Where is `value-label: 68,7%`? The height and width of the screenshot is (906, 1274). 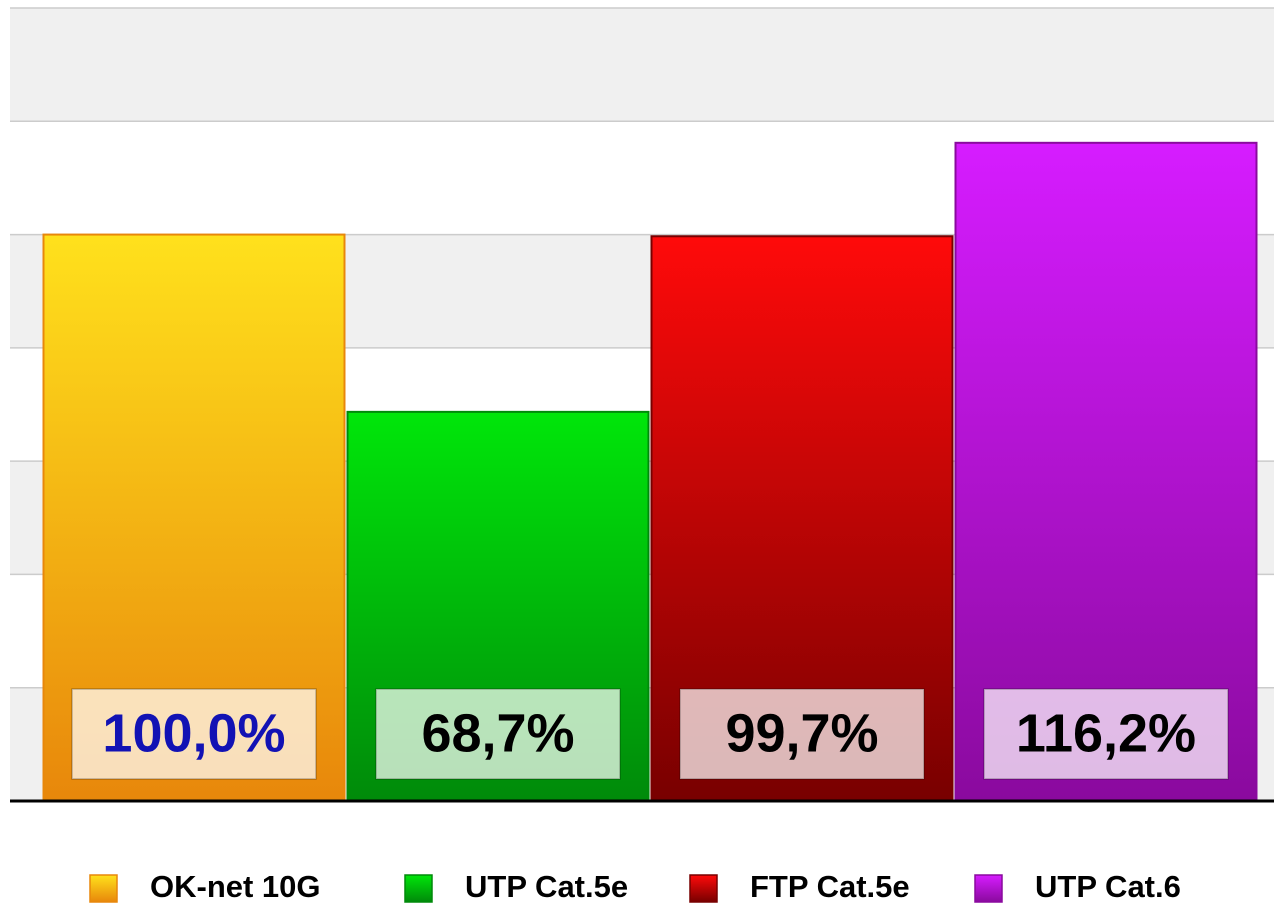 value-label: 68,7% is located at coordinates (497, 733).